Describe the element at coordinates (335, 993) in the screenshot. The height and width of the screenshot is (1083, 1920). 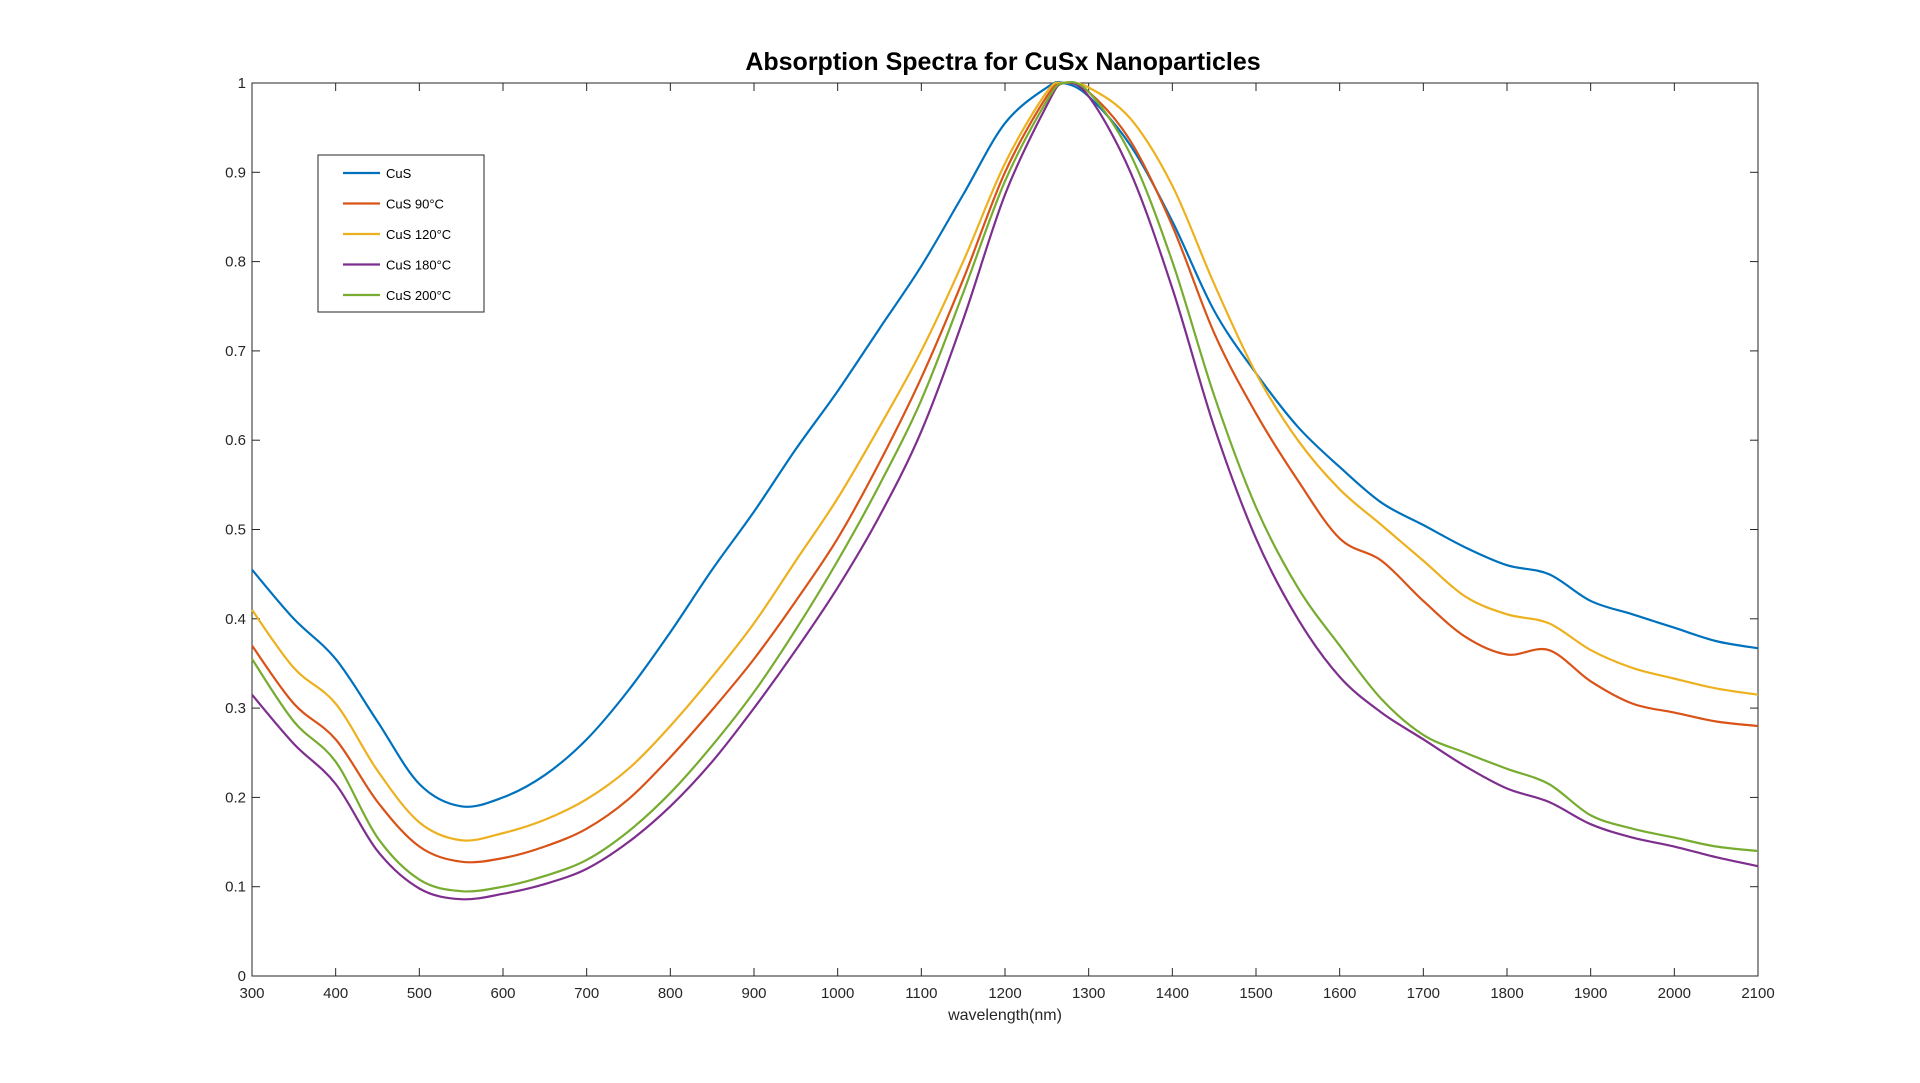
I see `x-tick-label: 400` at that location.